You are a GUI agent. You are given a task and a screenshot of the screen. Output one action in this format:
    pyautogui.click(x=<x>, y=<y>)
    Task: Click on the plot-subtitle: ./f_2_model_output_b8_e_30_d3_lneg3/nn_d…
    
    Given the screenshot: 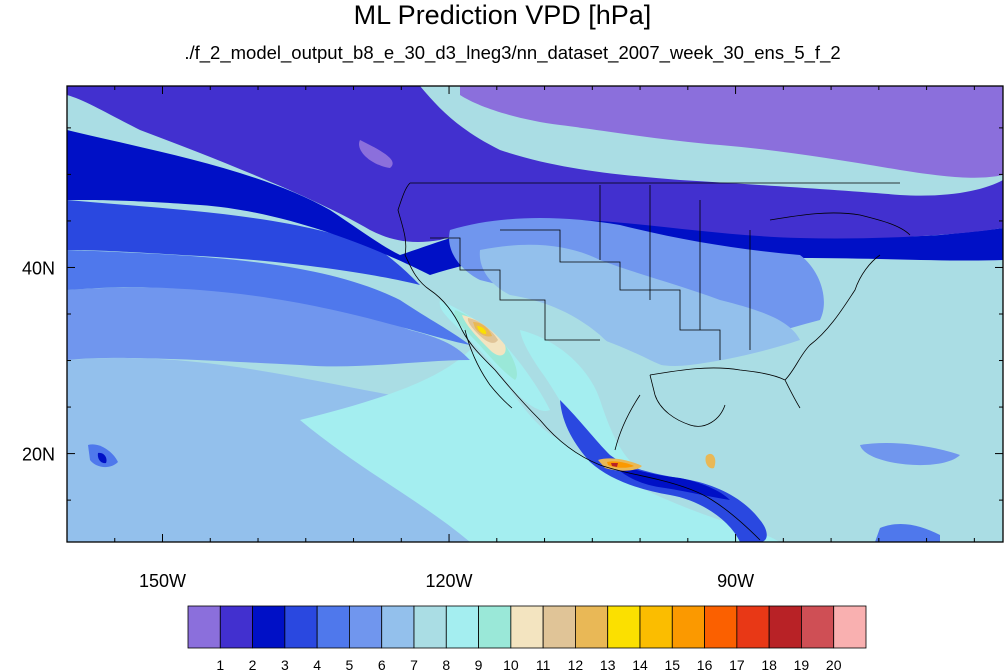 What is the action you would take?
    pyautogui.click(x=512, y=52)
    